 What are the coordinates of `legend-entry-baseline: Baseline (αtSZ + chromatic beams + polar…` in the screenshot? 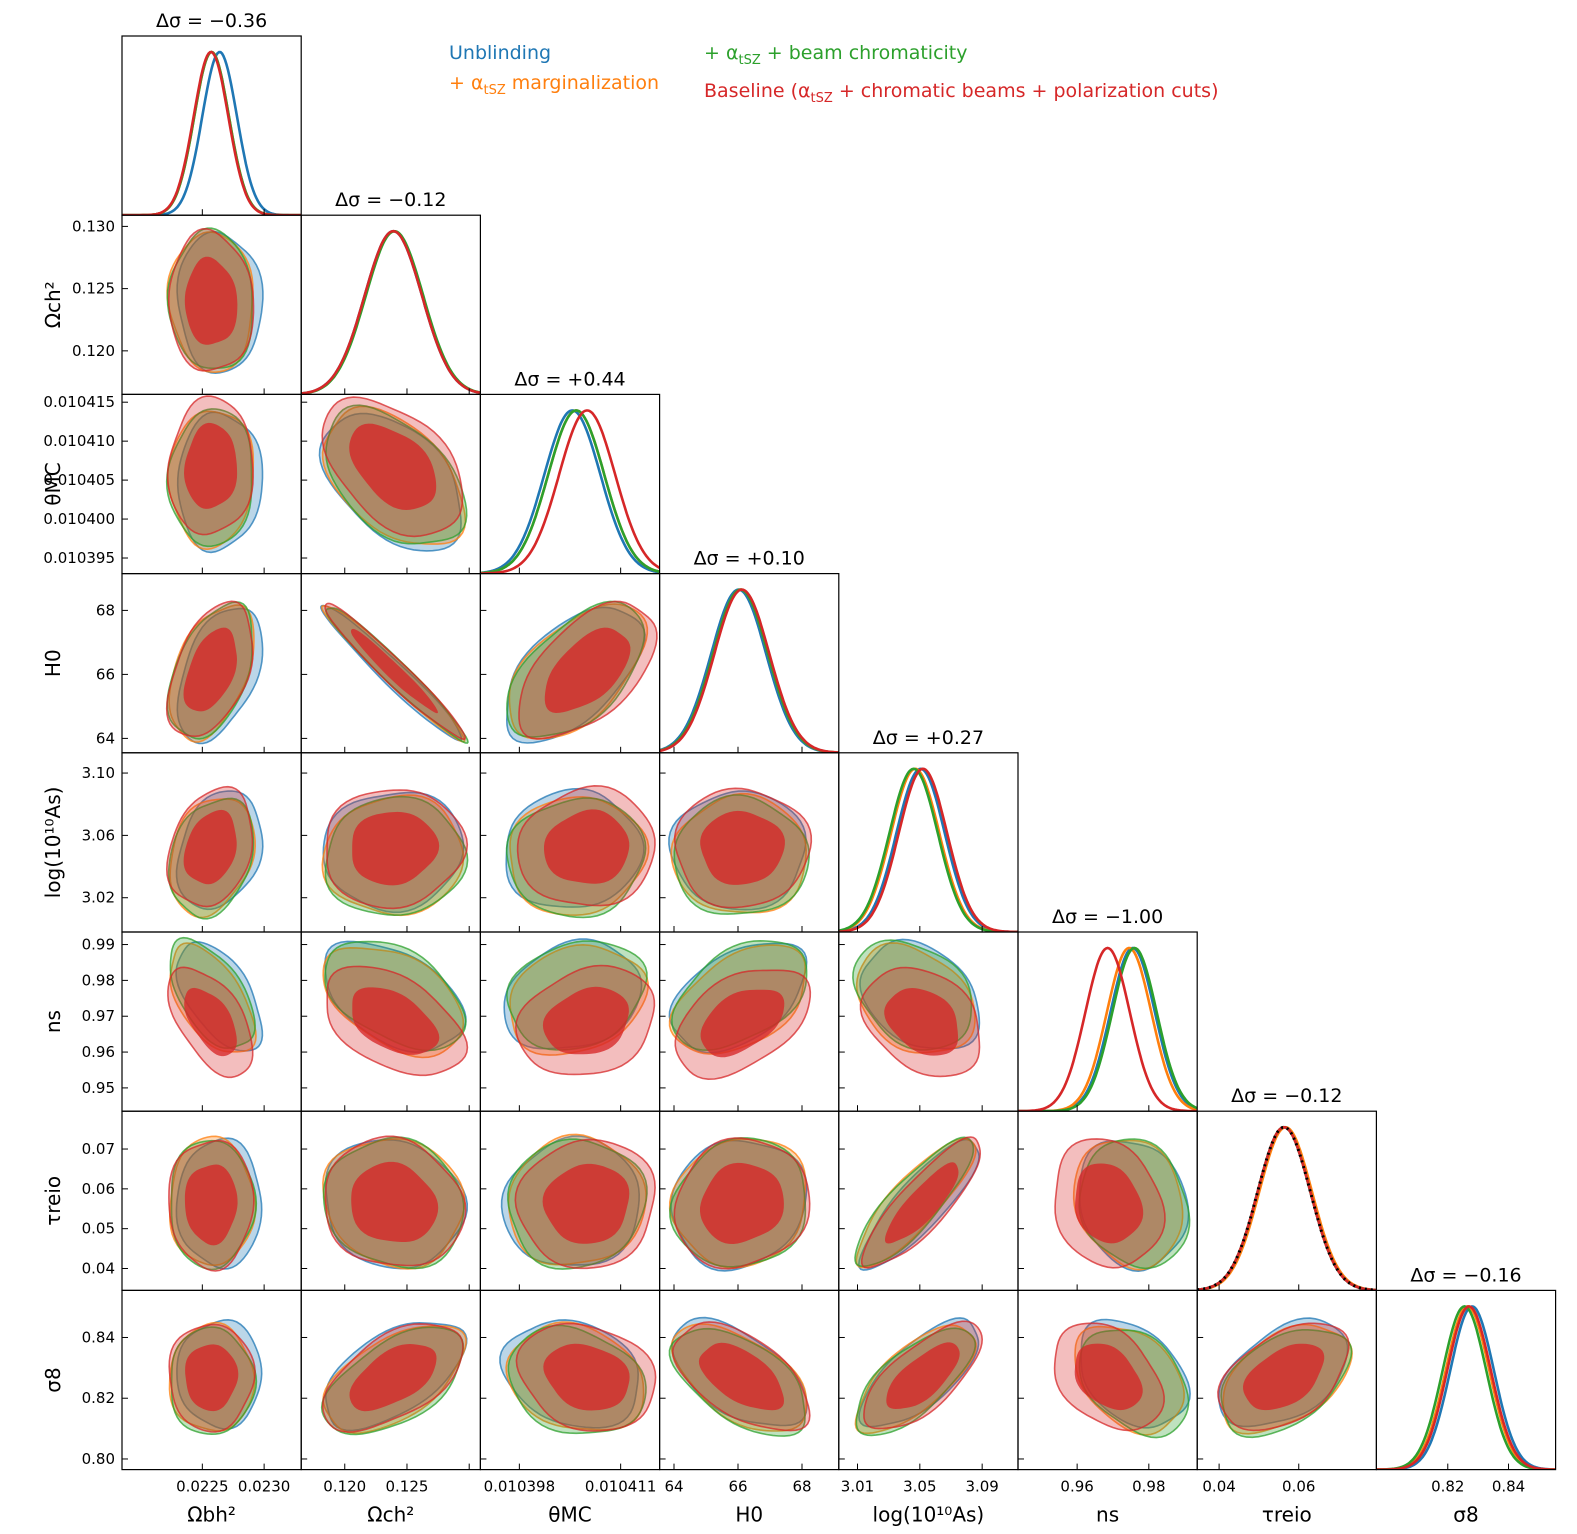 It's located at (961, 95).